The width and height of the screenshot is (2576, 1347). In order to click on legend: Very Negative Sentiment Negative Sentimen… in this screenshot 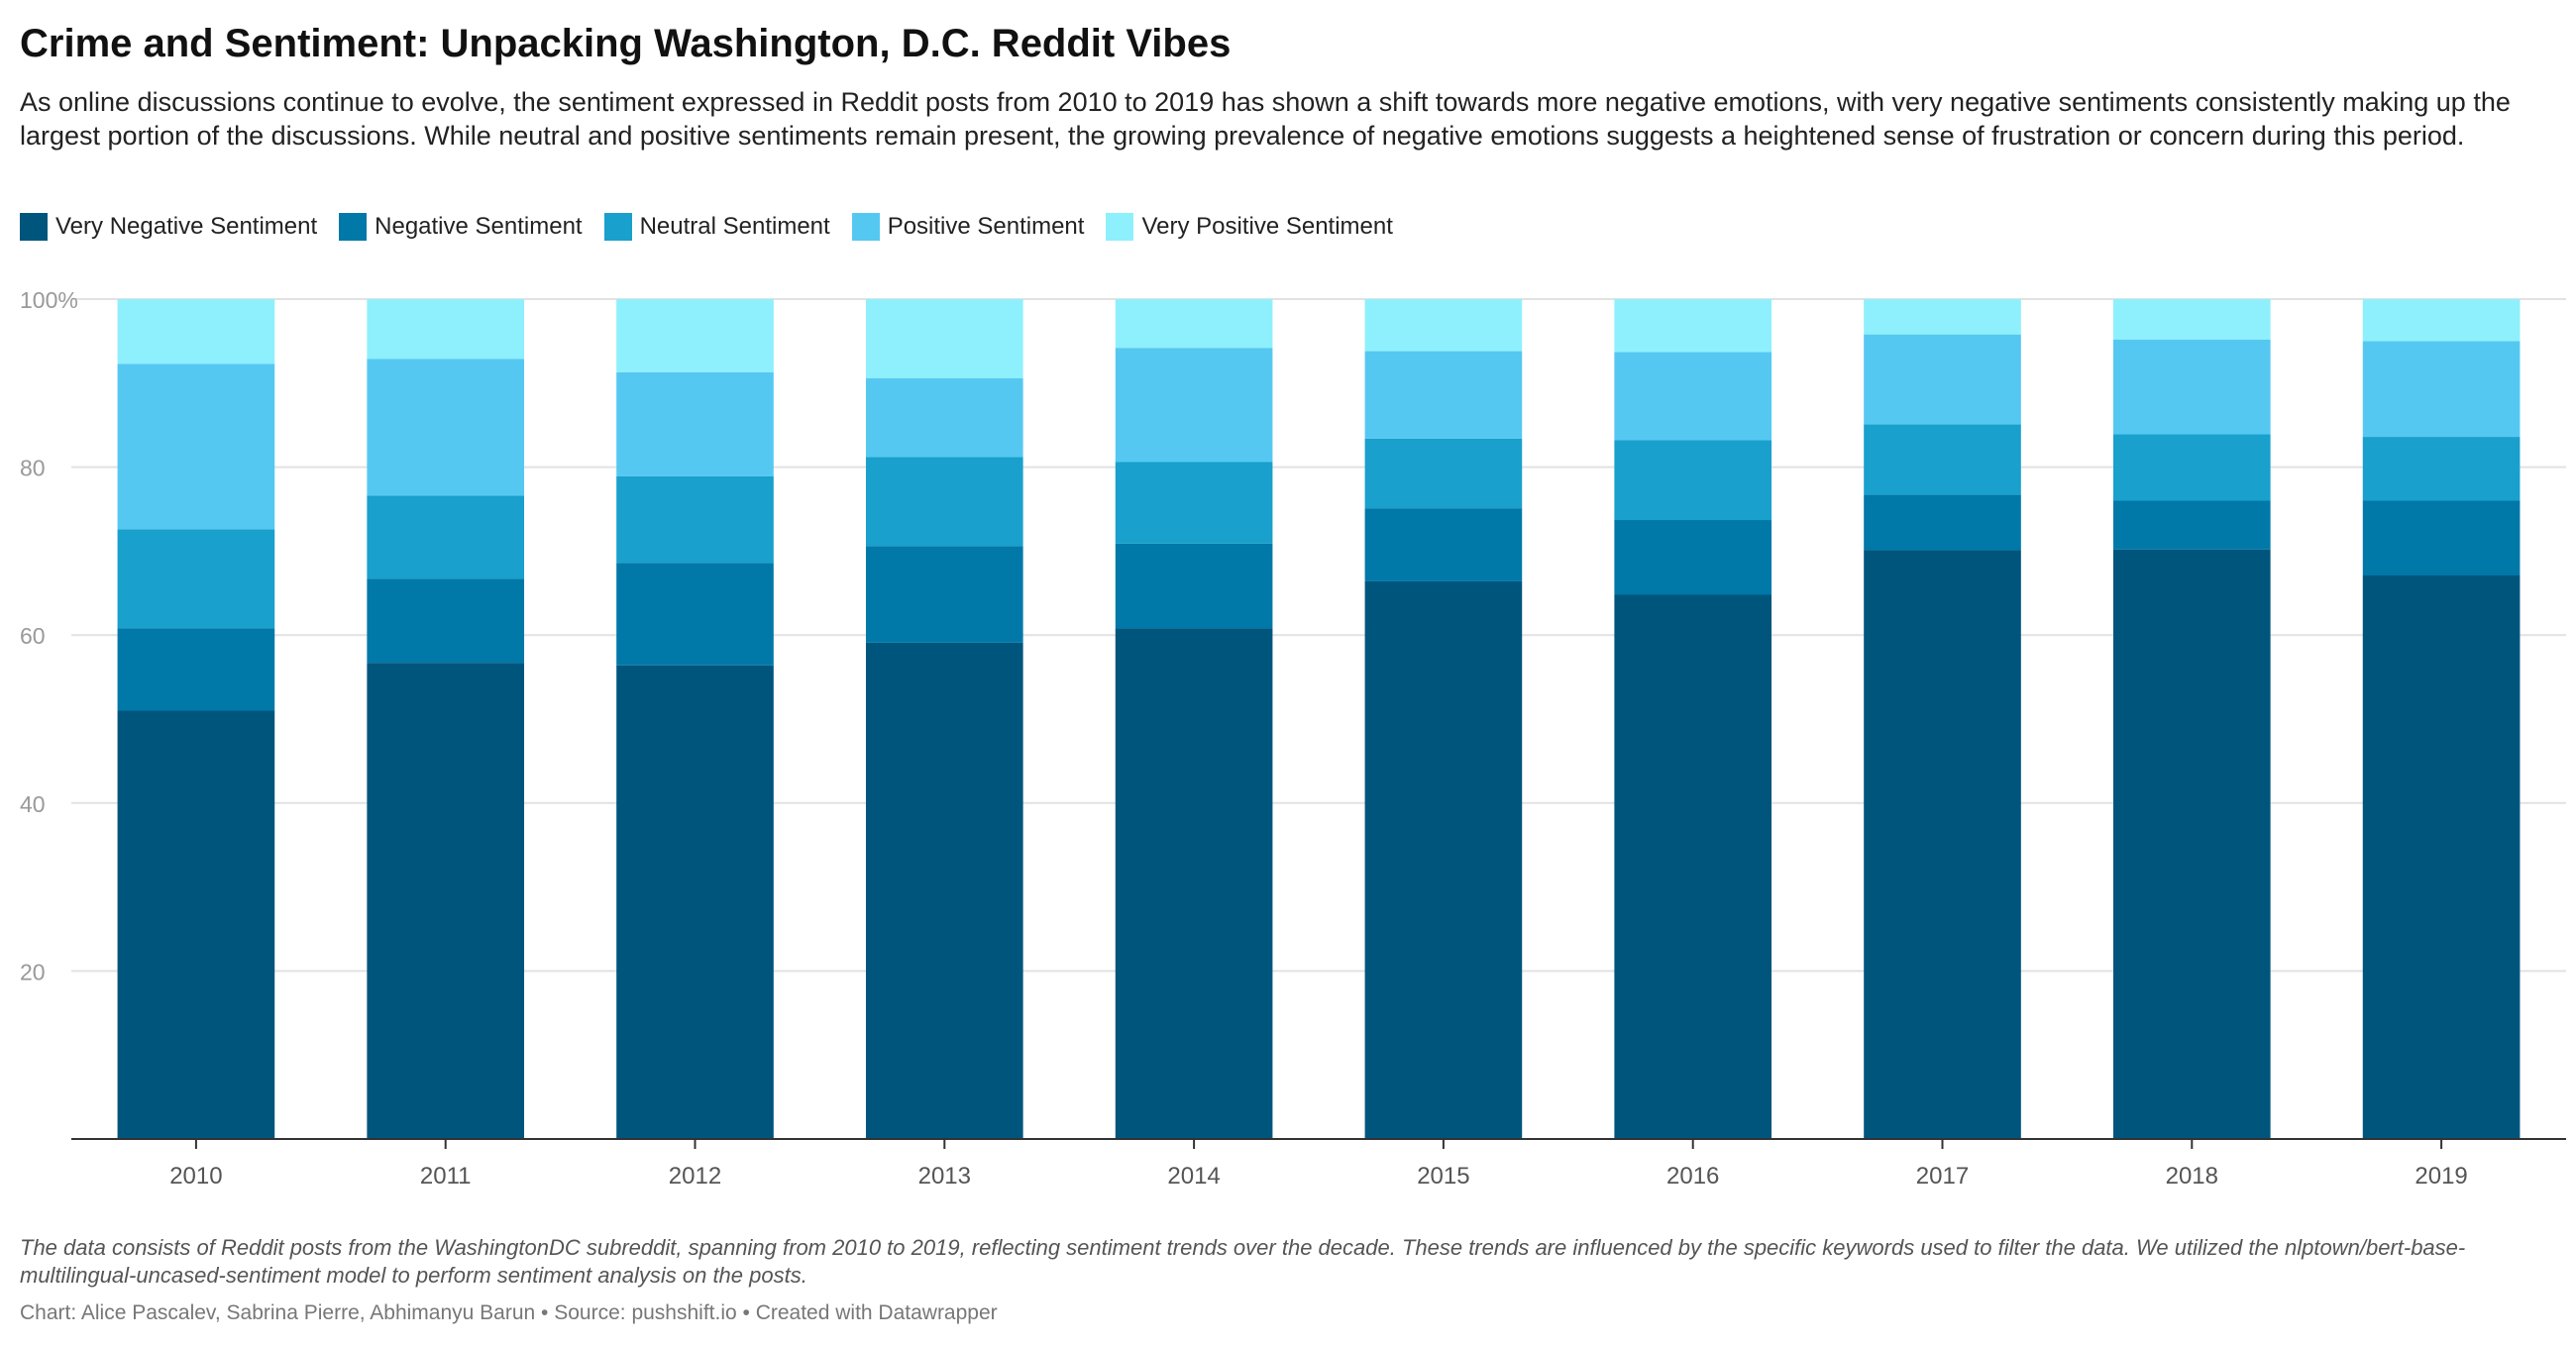, I will do `click(718, 227)`.